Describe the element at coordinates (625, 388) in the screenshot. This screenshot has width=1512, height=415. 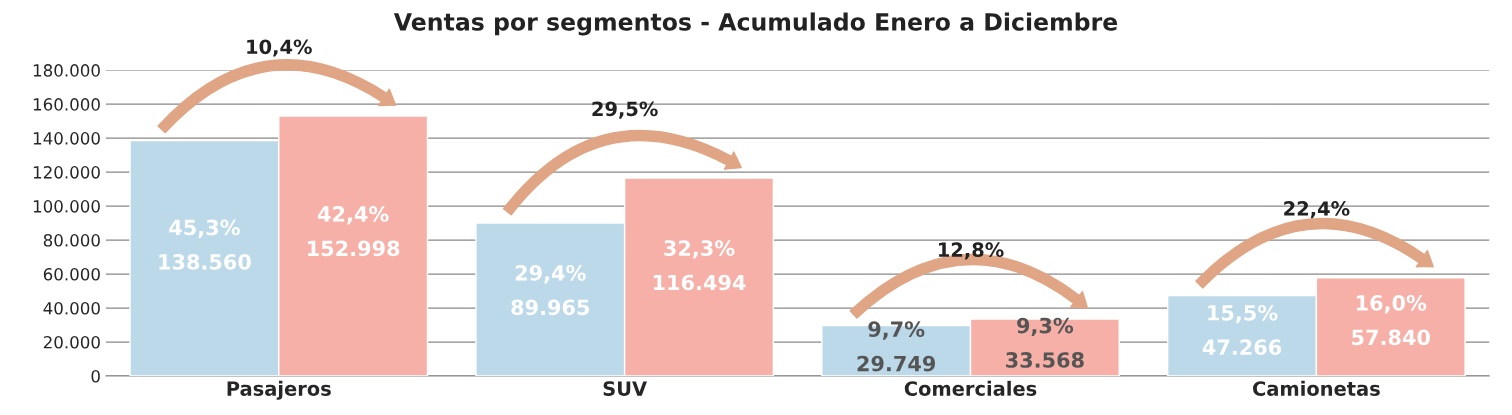
I see `x-tick-label: SUV` at that location.